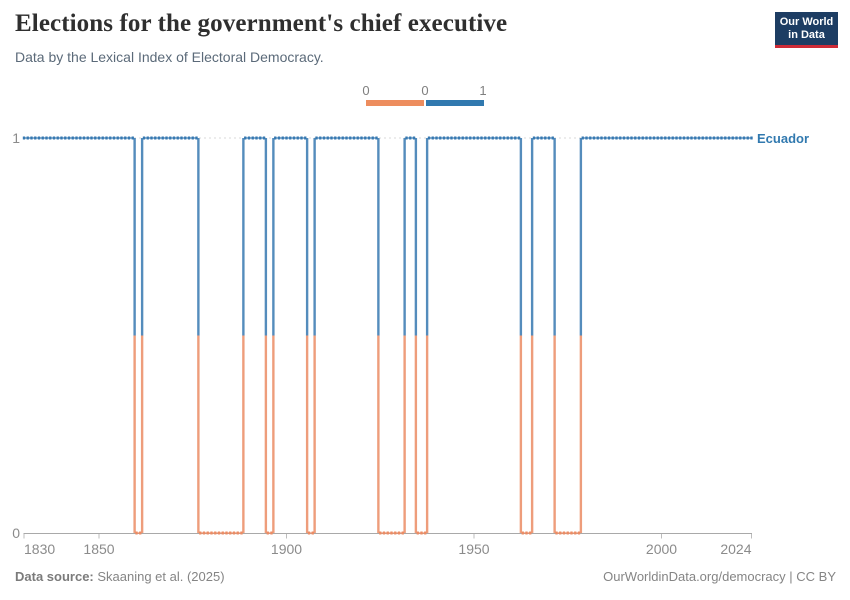  What do you see at coordinates (366, 90) in the screenshot?
I see `legend-label-min: 0` at bounding box center [366, 90].